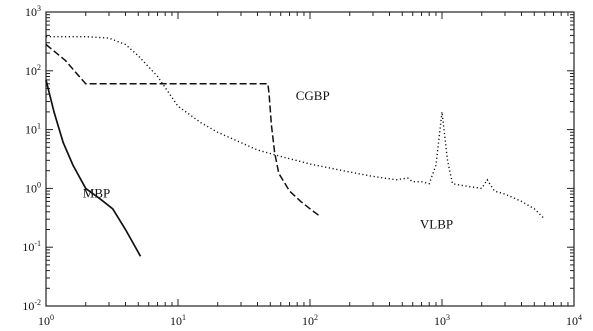  Describe the element at coordinates (33, 187) in the screenshot. I see `y-tick-label: 10⁰` at that location.